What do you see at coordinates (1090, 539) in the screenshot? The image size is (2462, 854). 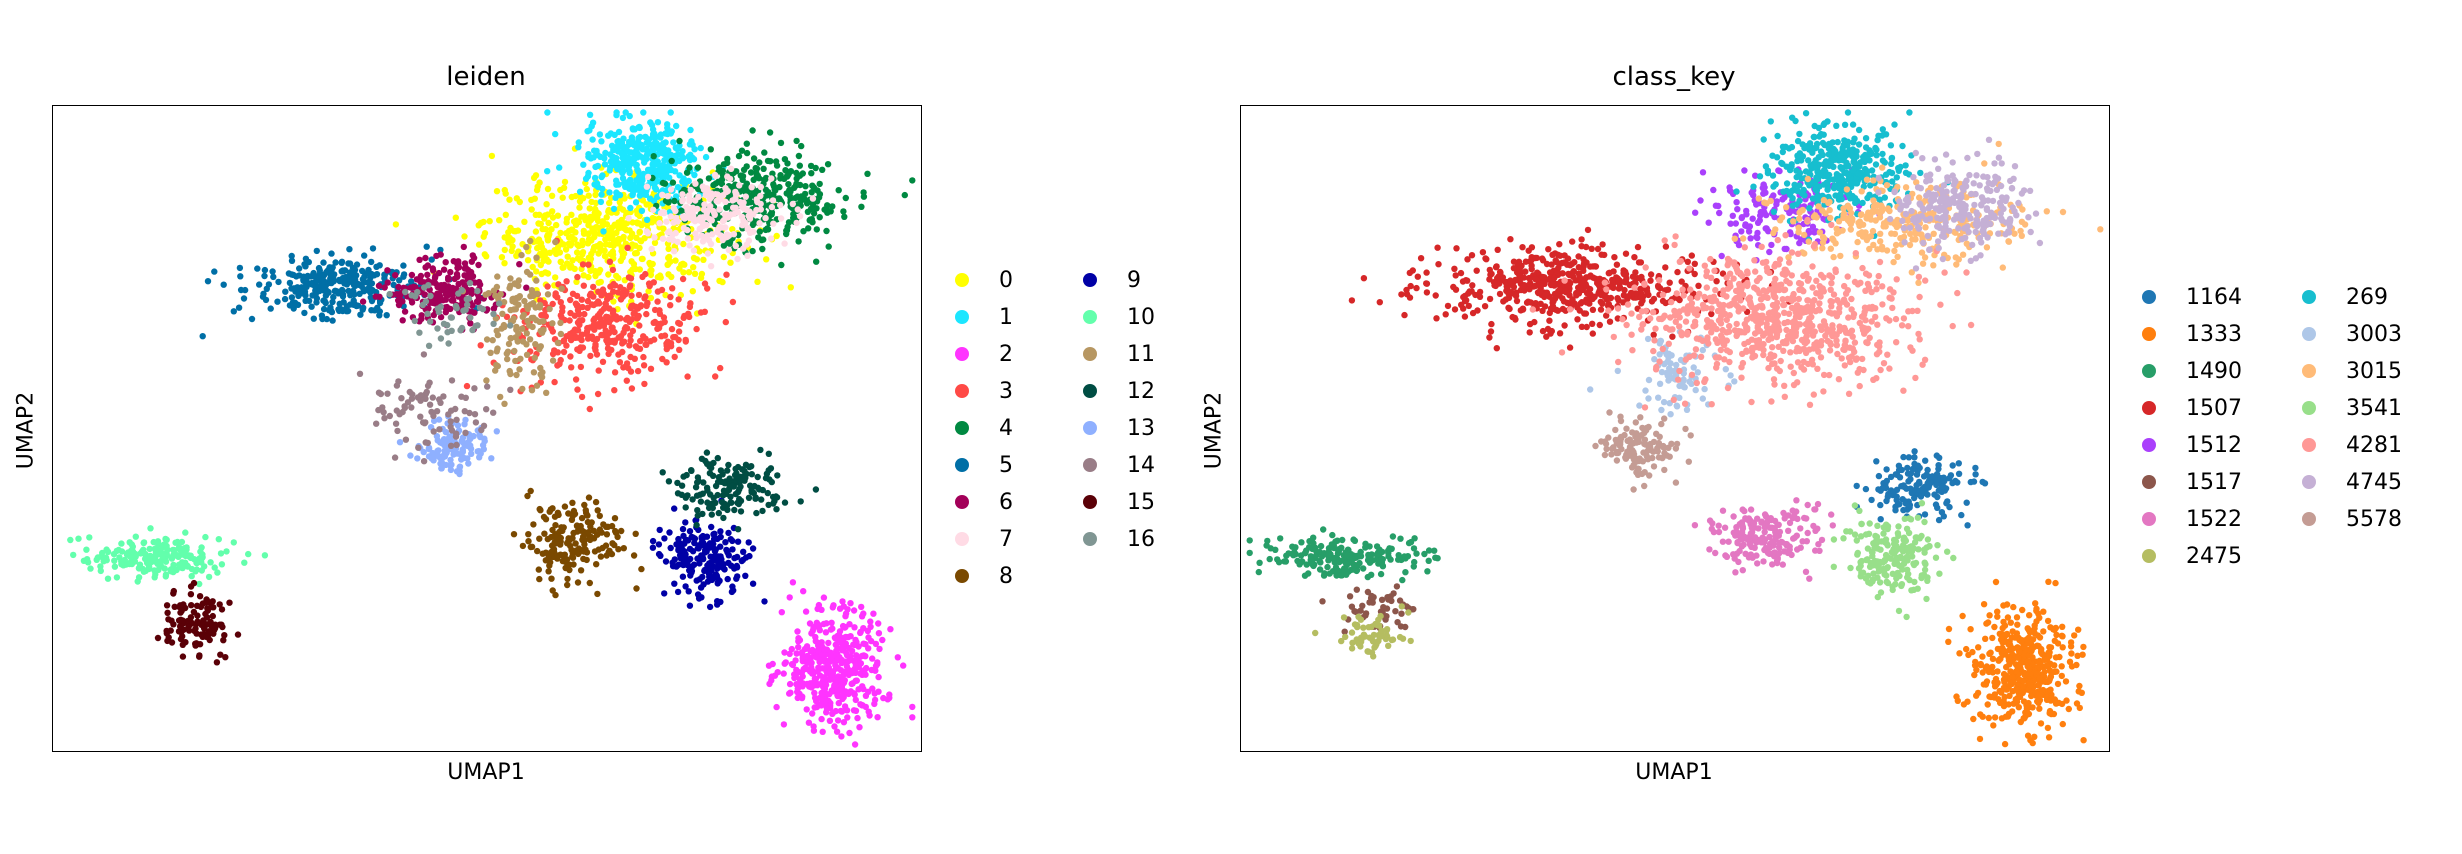 I see `legend-marker` at bounding box center [1090, 539].